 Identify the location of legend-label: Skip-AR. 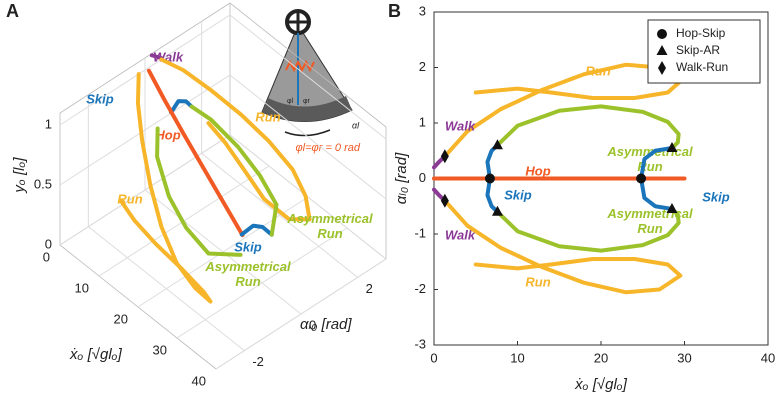
(698, 50).